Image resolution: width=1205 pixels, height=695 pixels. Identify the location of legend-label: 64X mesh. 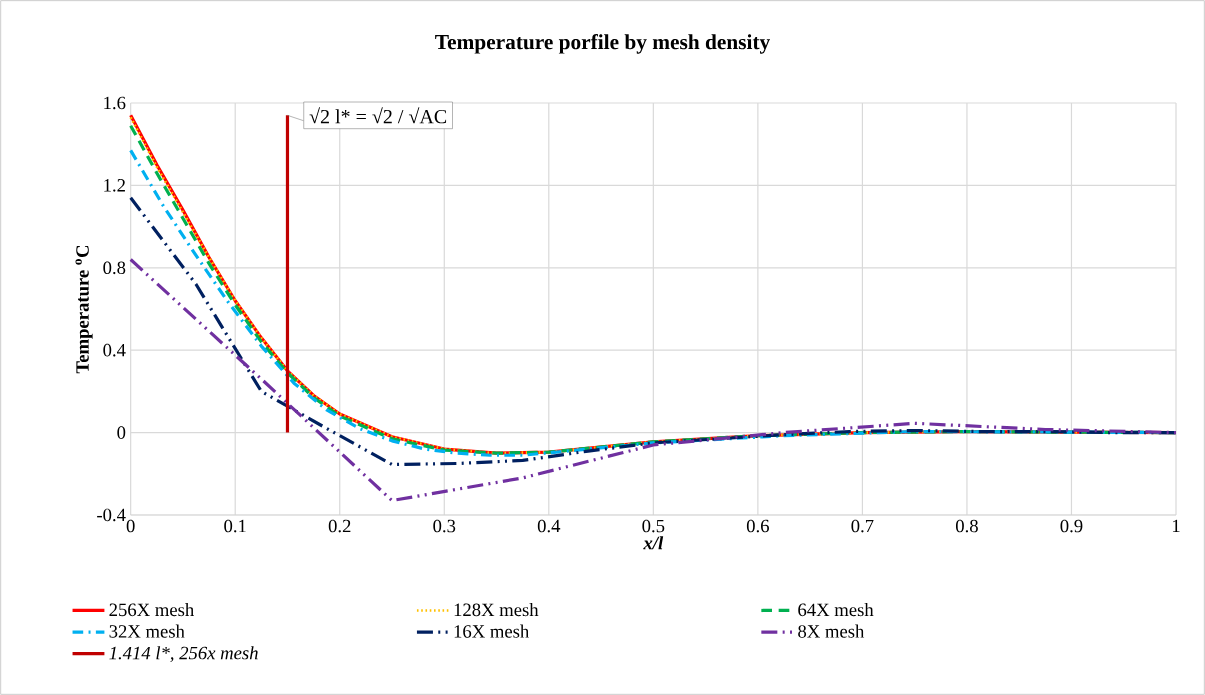
(836, 609).